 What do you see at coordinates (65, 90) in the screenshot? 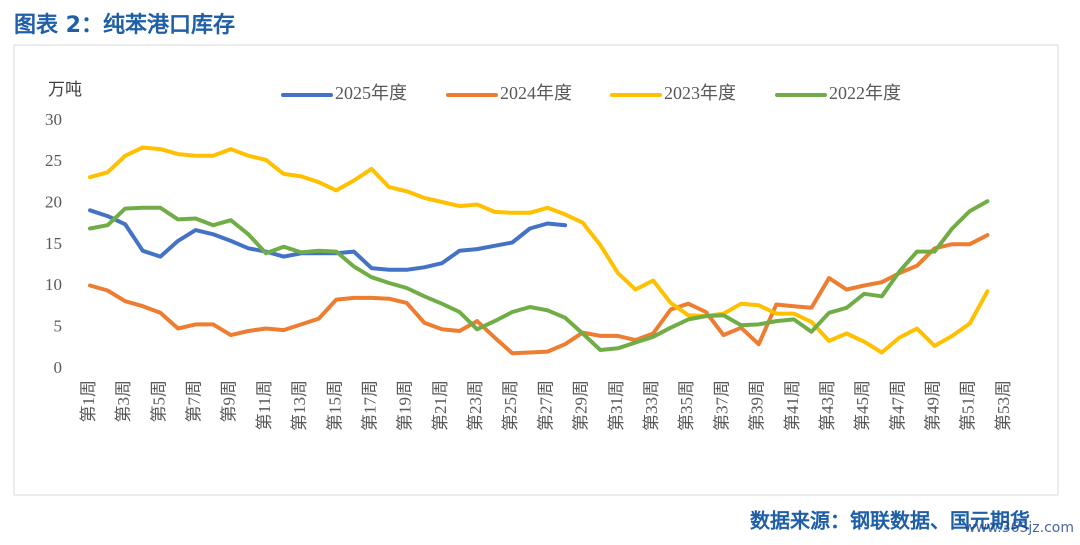
I see `y-axis-label: 万吨` at bounding box center [65, 90].